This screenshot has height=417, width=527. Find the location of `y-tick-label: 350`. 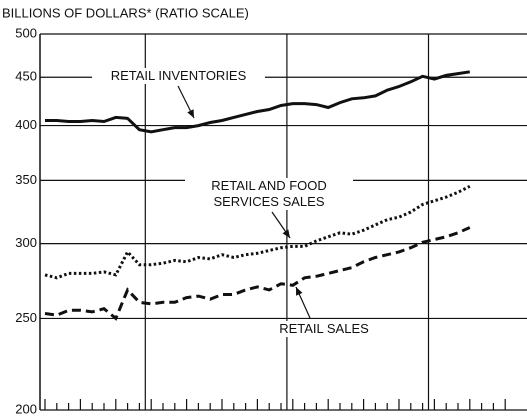

y-tick-label: 350 is located at coordinates (26, 179).